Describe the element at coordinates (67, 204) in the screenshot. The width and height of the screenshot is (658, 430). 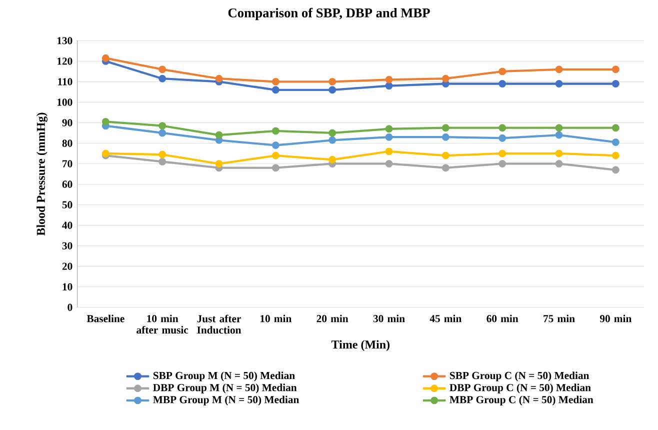
I see `y-tick-label: 50` at that location.